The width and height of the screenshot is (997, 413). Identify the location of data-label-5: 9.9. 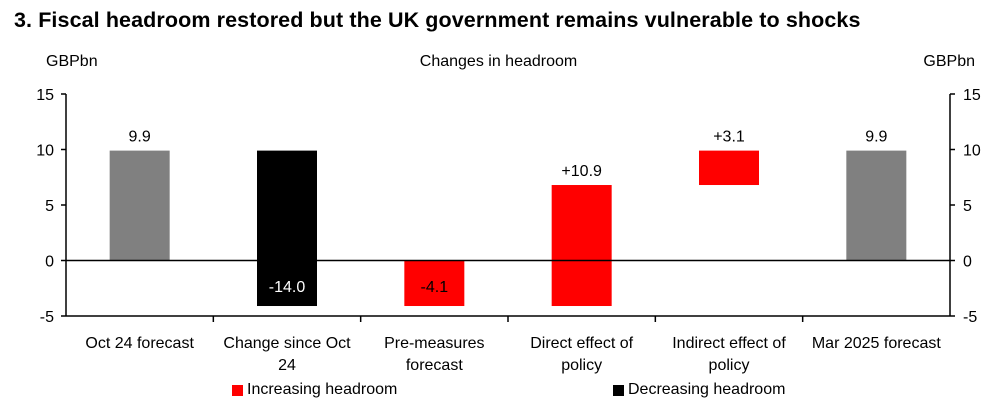
(876, 137).